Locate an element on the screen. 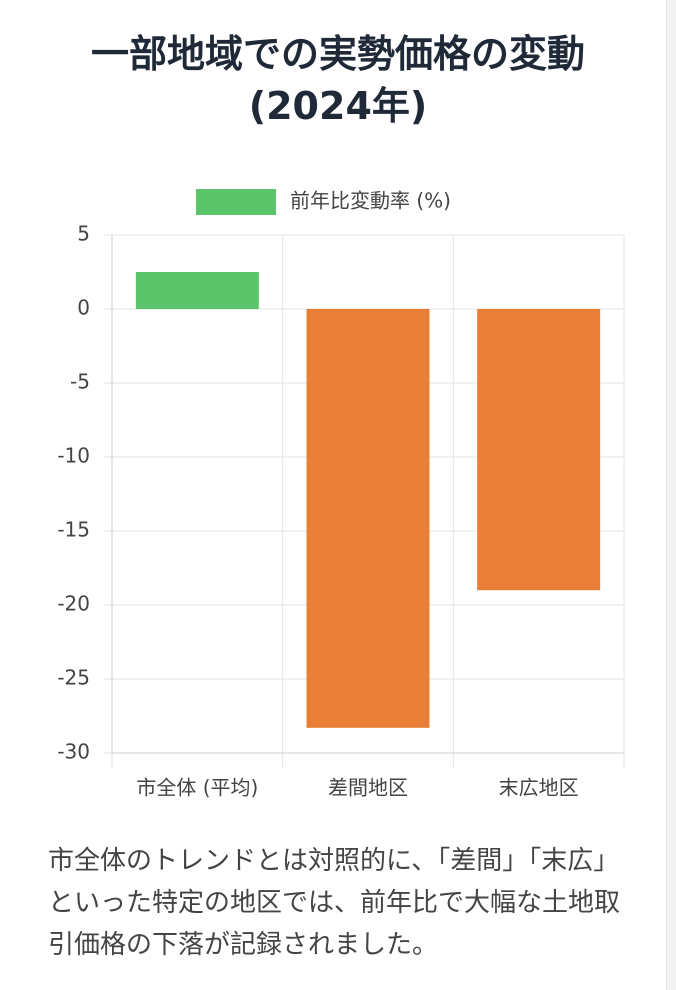 The image size is (676, 990). legend-label: 前年比変動率 (%) is located at coordinates (370, 201).